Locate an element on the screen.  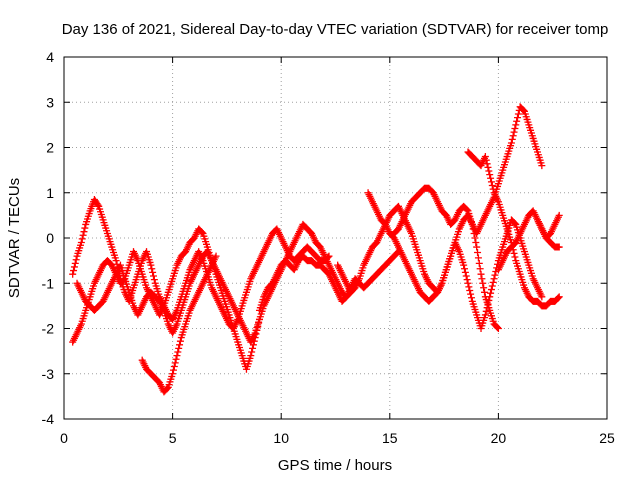
y-tick-label: -1 is located at coordinates (48, 283).